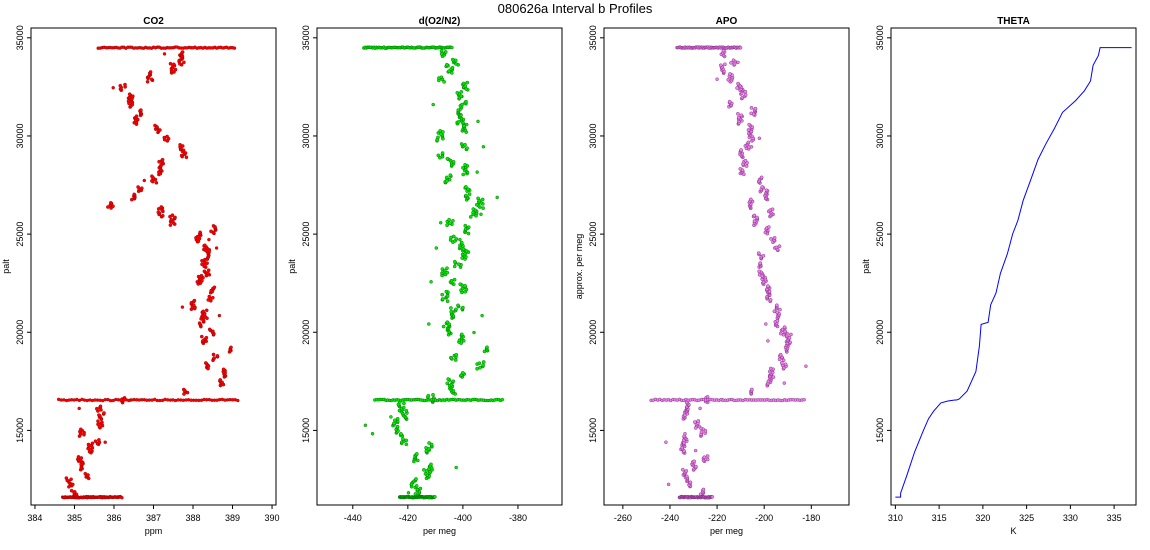 The height and width of the screenshot is (550, 1150). What do you see at coordinates (353, 518) in the screenshot?
I see `x-tick-label: -440` at bounding box center [353, 518].